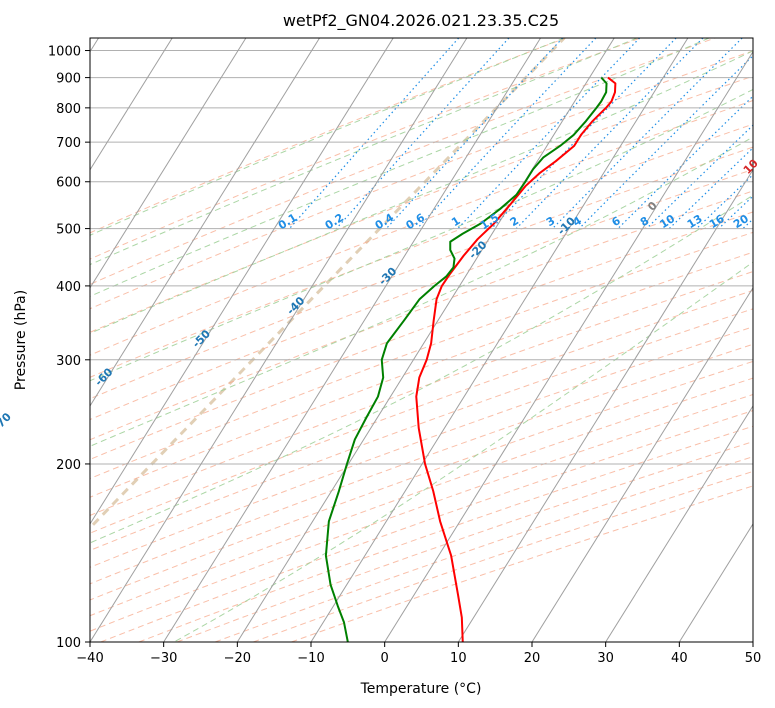 The height and width of the screenshot is (708, 775). I want to click on y-tick-label: 600, so click(68, 183).